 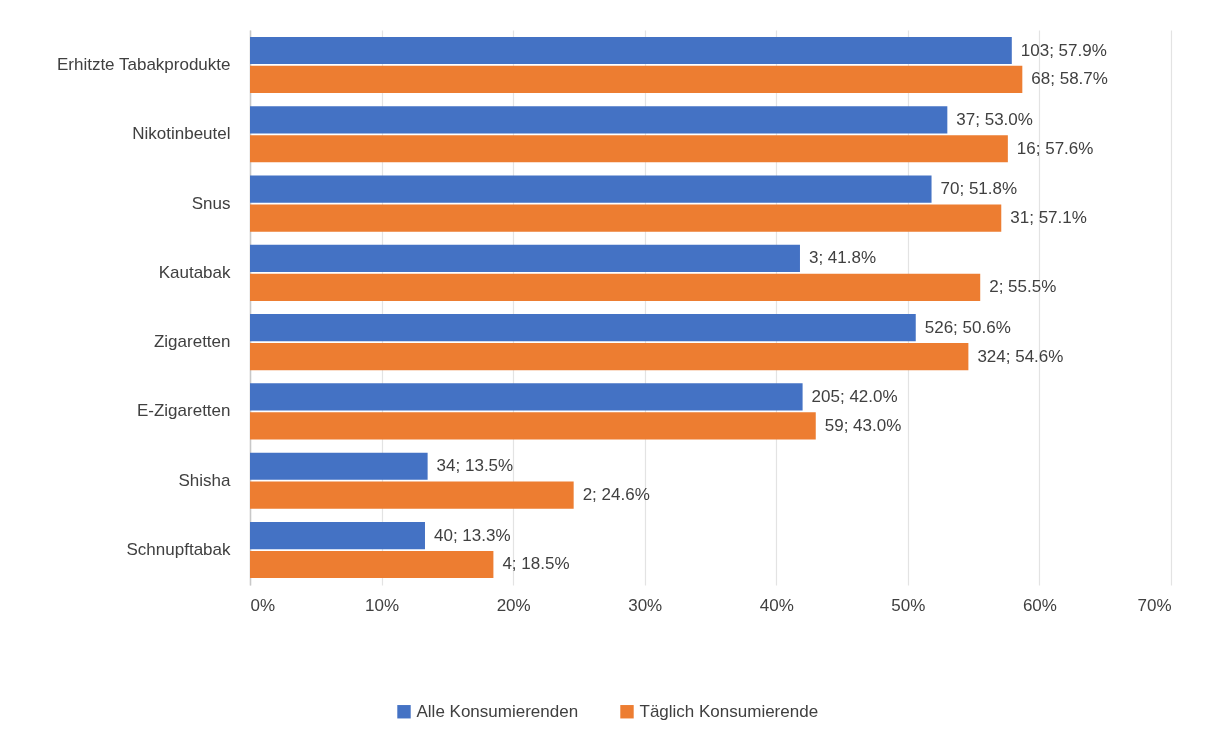 I want to click on y-tick-label: Snus, so click(x=211, y=203).